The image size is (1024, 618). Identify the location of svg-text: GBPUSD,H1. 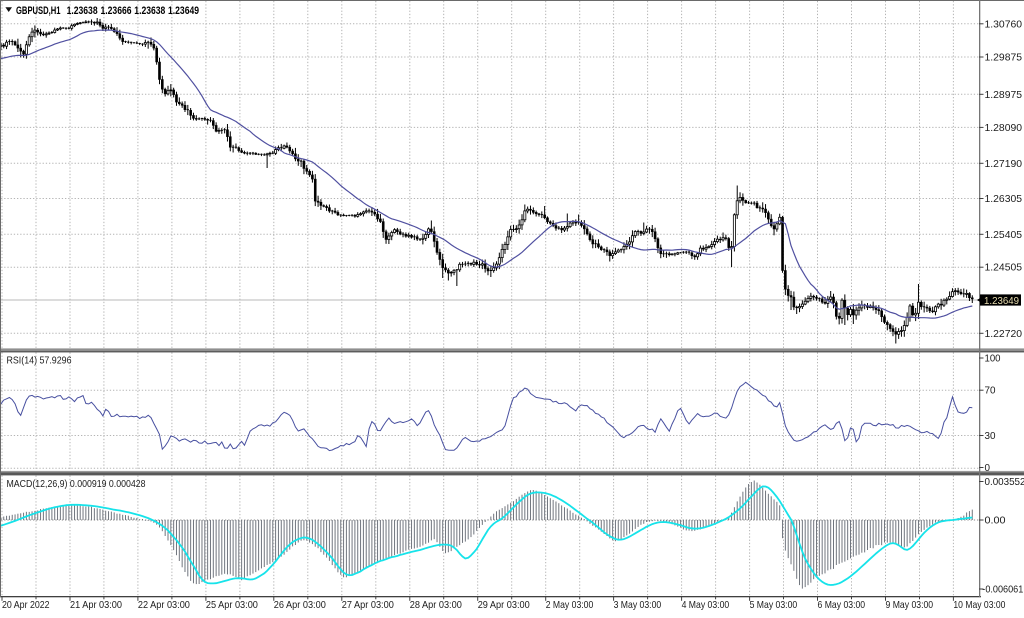
(38, 11).